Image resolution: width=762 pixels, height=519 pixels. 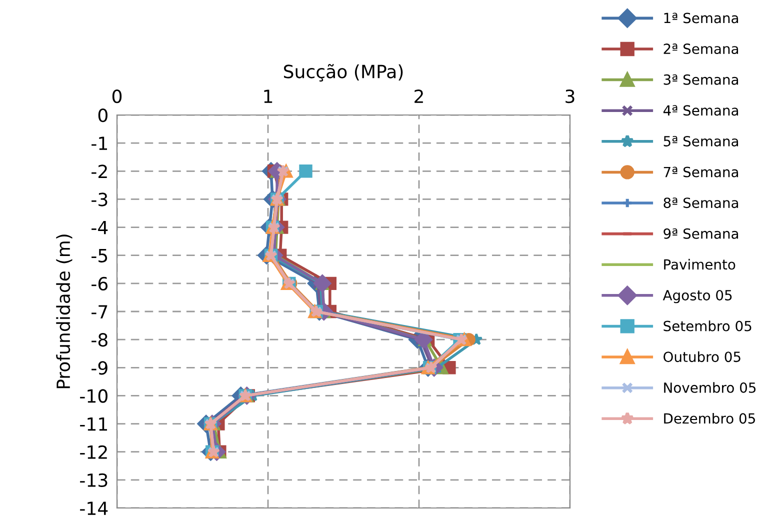 What do you see at coordinates (570, 97) in the screenshot?
I see `x-tick-label: 3` at bounding box center [570, 97].